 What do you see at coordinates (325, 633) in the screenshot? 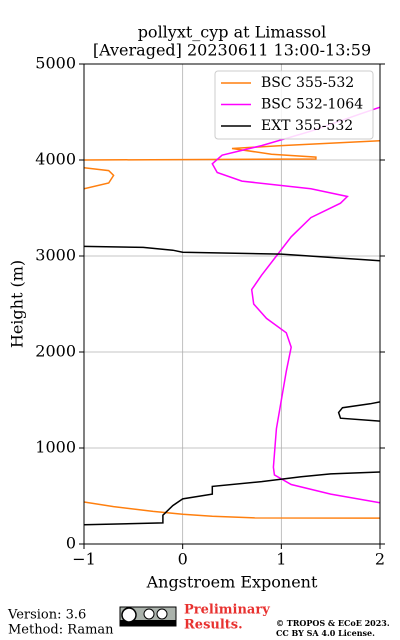
I see `license: CC BY SA 4.0 License.` at bounding box center [325, 633].